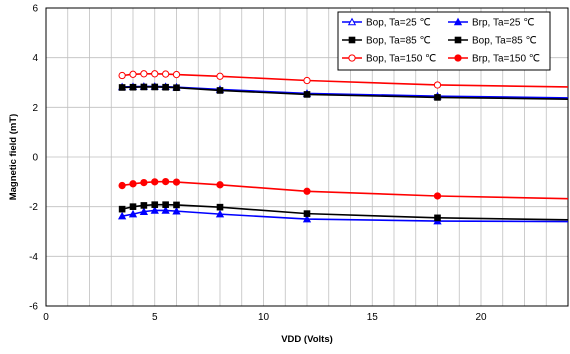 The width and height of the screenshot is (570, 354). Describe the element at coordinates (35, 58) in the screenshot. I see `y-tick-label: 4` at that location.